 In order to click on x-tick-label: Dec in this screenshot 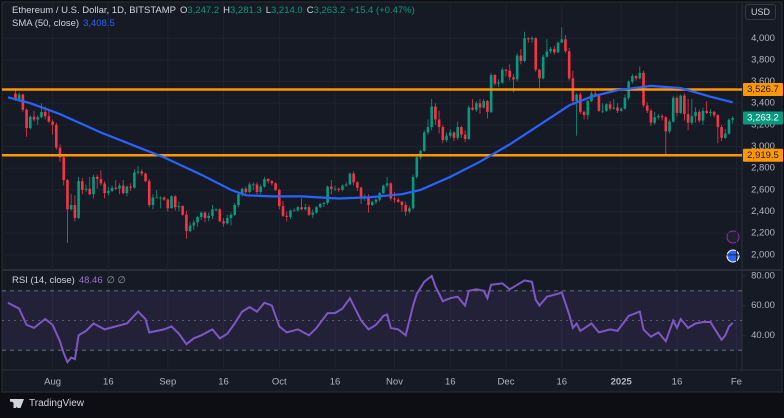, I will do `click(506, 382)`.